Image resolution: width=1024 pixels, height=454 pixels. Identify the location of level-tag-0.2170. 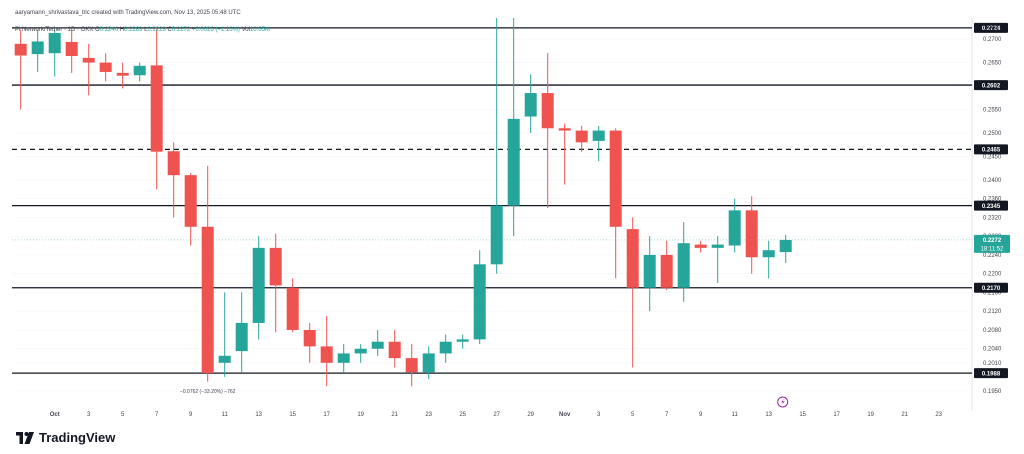
(991, 287).